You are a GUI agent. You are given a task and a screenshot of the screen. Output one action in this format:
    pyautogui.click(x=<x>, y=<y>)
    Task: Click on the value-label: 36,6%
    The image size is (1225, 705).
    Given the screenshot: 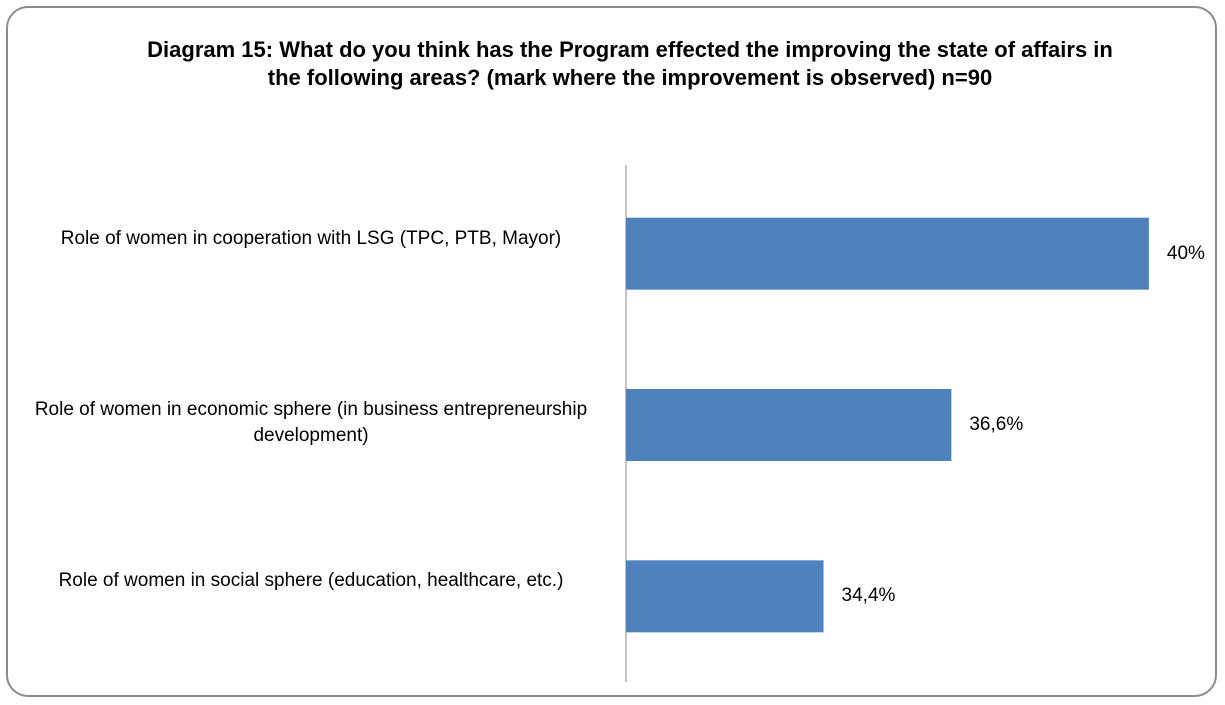 What is the action you would take?
    pyautogui.click(x=996, y=424)
    